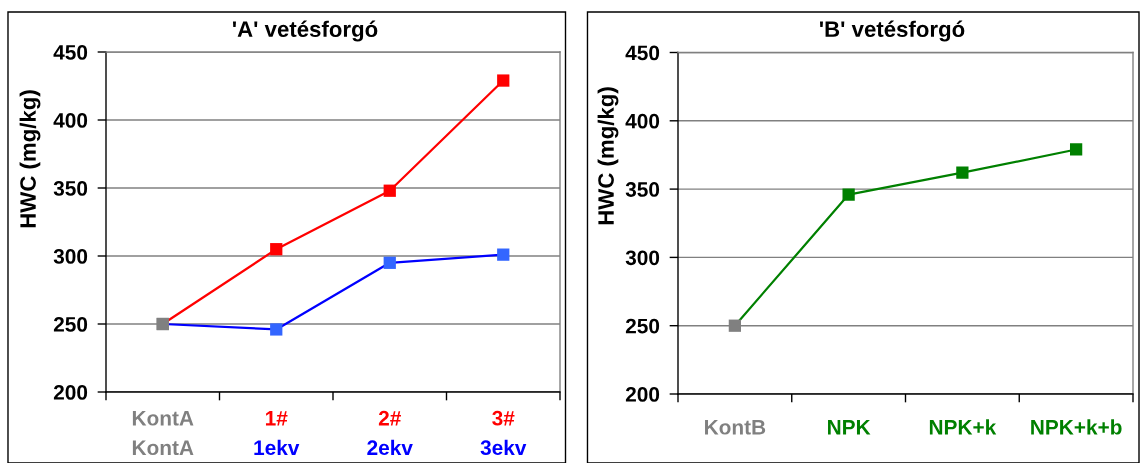 The height and width of the screenshot is (463, 1140). Describe the element at coordinates (163, 433) in the screenshot. I see `x-tick-label: KontA KontA` at that location.